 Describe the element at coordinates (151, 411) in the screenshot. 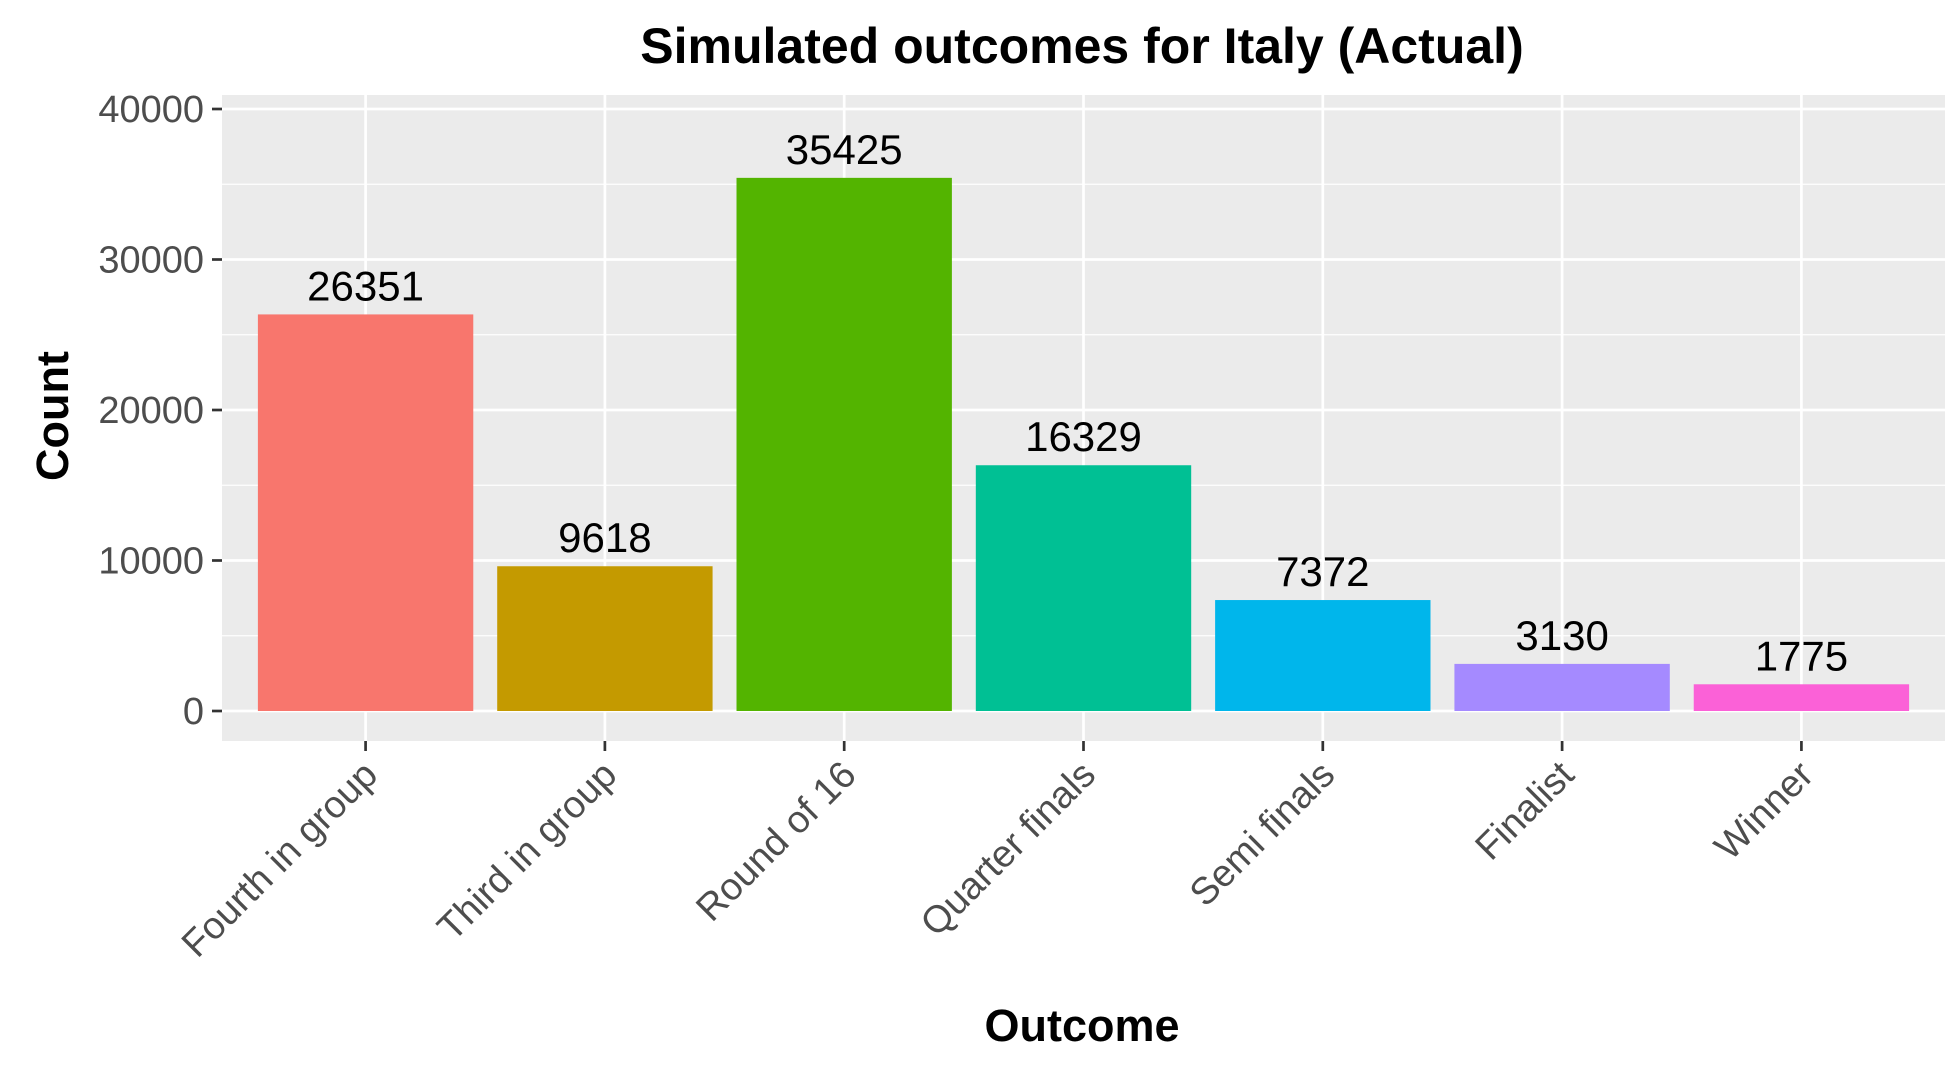

I see `y-tick-label: 20000` at that location.